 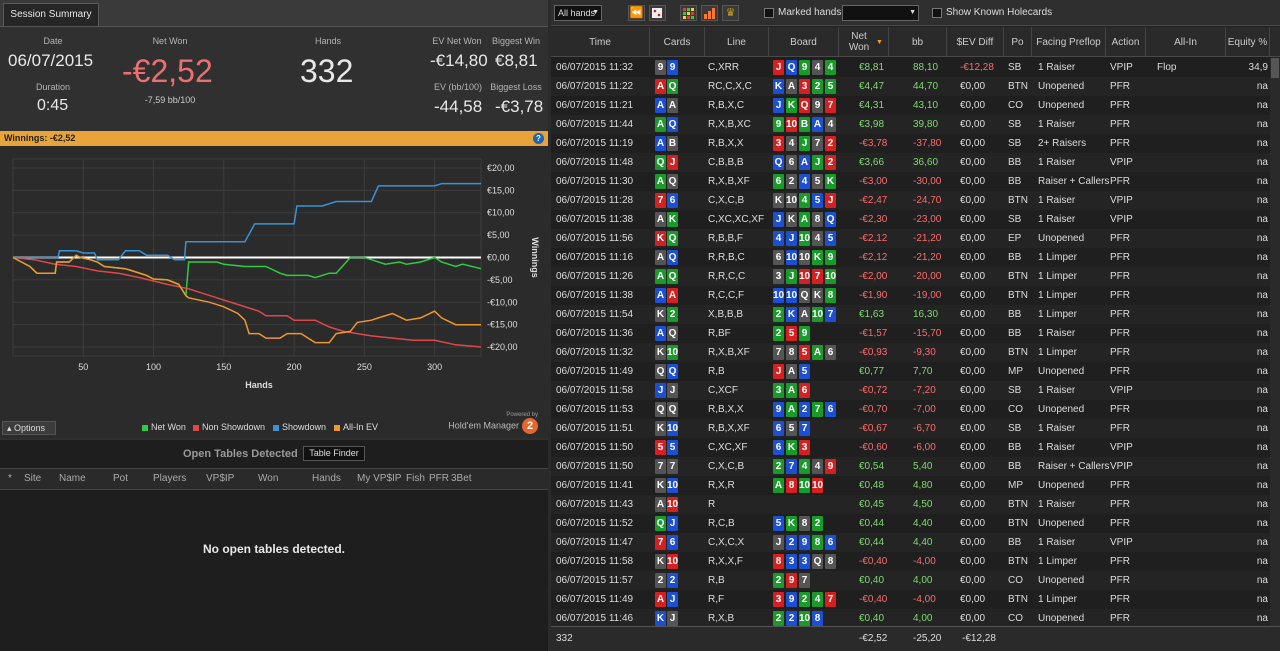 What do you see at coordinates (439, 478) in the screenshot?
I see `col-pfr: PFR` at bounding box center [439, 478].